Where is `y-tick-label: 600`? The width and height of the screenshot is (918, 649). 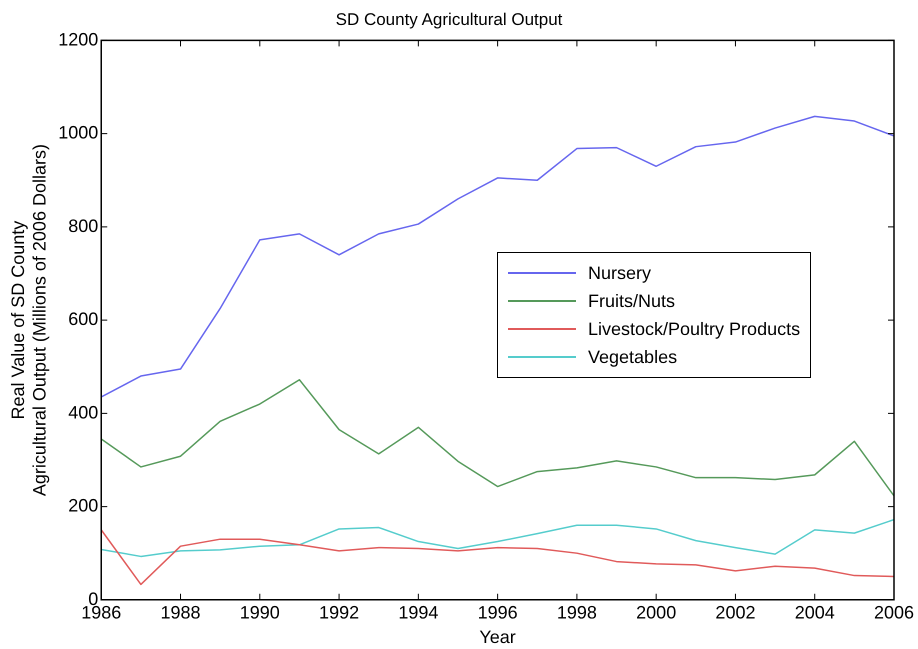 y-tick-label: 600 is located at coordinates (83, 319).